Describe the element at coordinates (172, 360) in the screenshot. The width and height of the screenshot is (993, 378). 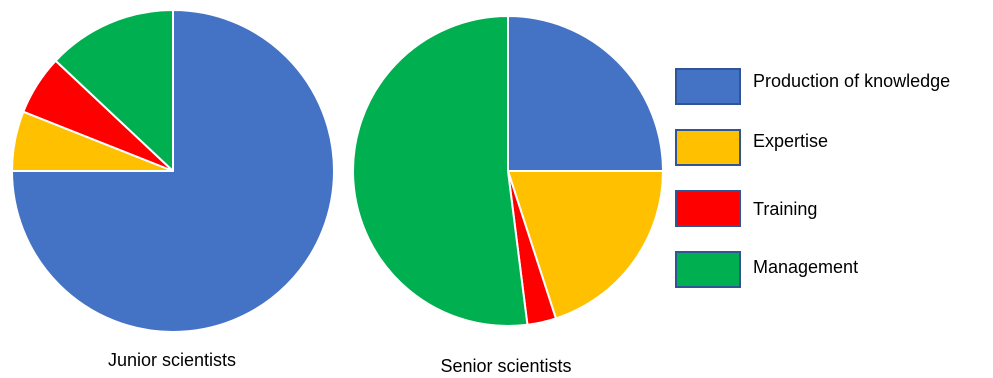
I see `pie-label-junior-scientists: Junior scientists` at that location.